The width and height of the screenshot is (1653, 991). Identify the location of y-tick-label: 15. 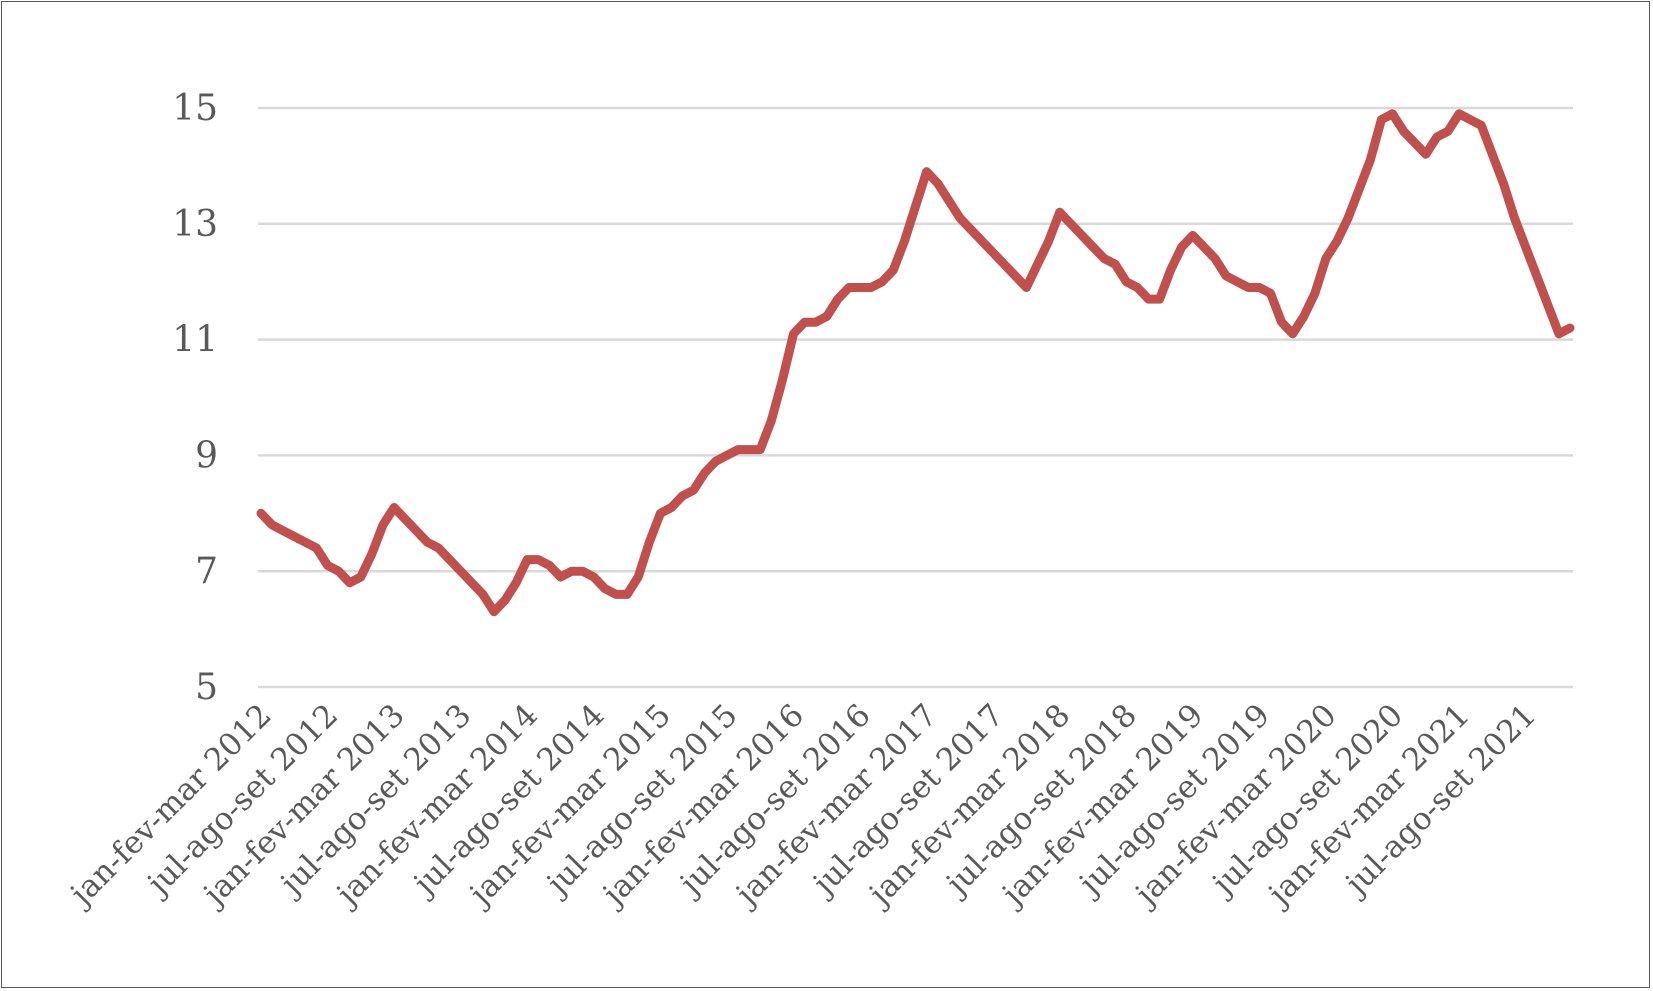
(195, 108).